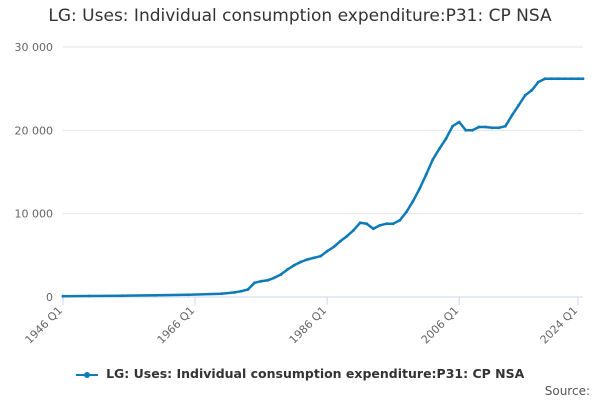 This screenshot has width=600, height=400. I want to click on x-tick-label: 2024 Q1, so click(559, 325).